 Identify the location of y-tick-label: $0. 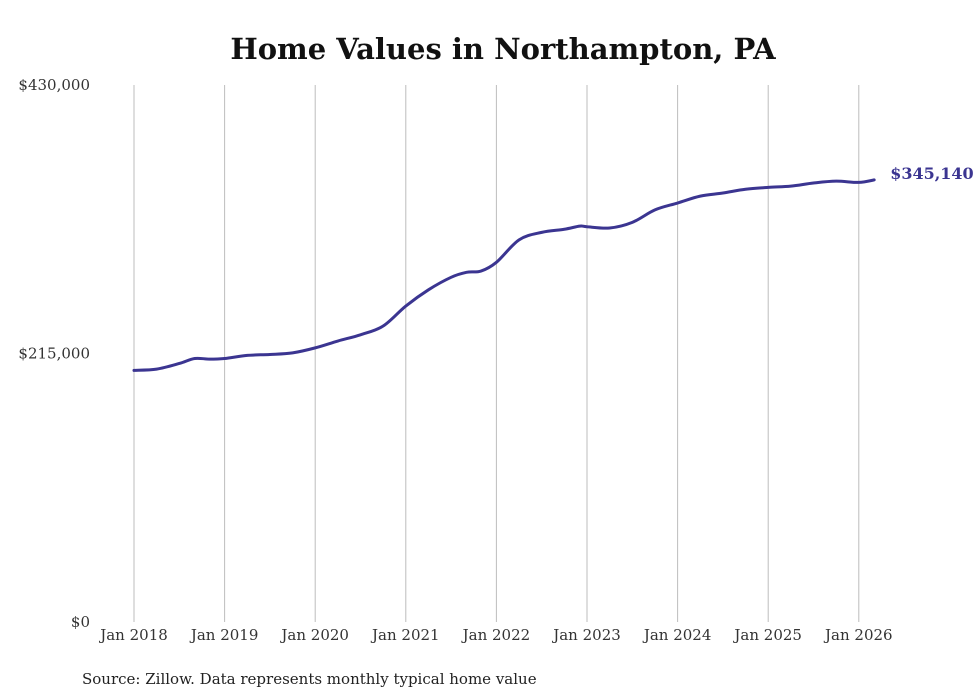
(80, 622).